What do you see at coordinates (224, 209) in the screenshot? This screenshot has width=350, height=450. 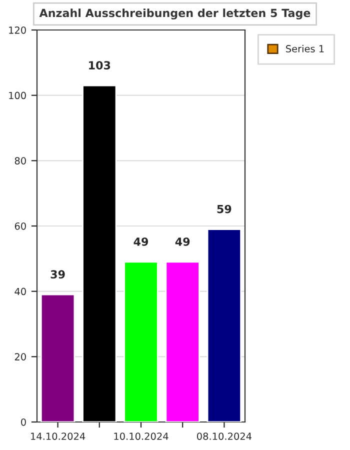 I see `data-label: 59` at bounding box center [224, 209].